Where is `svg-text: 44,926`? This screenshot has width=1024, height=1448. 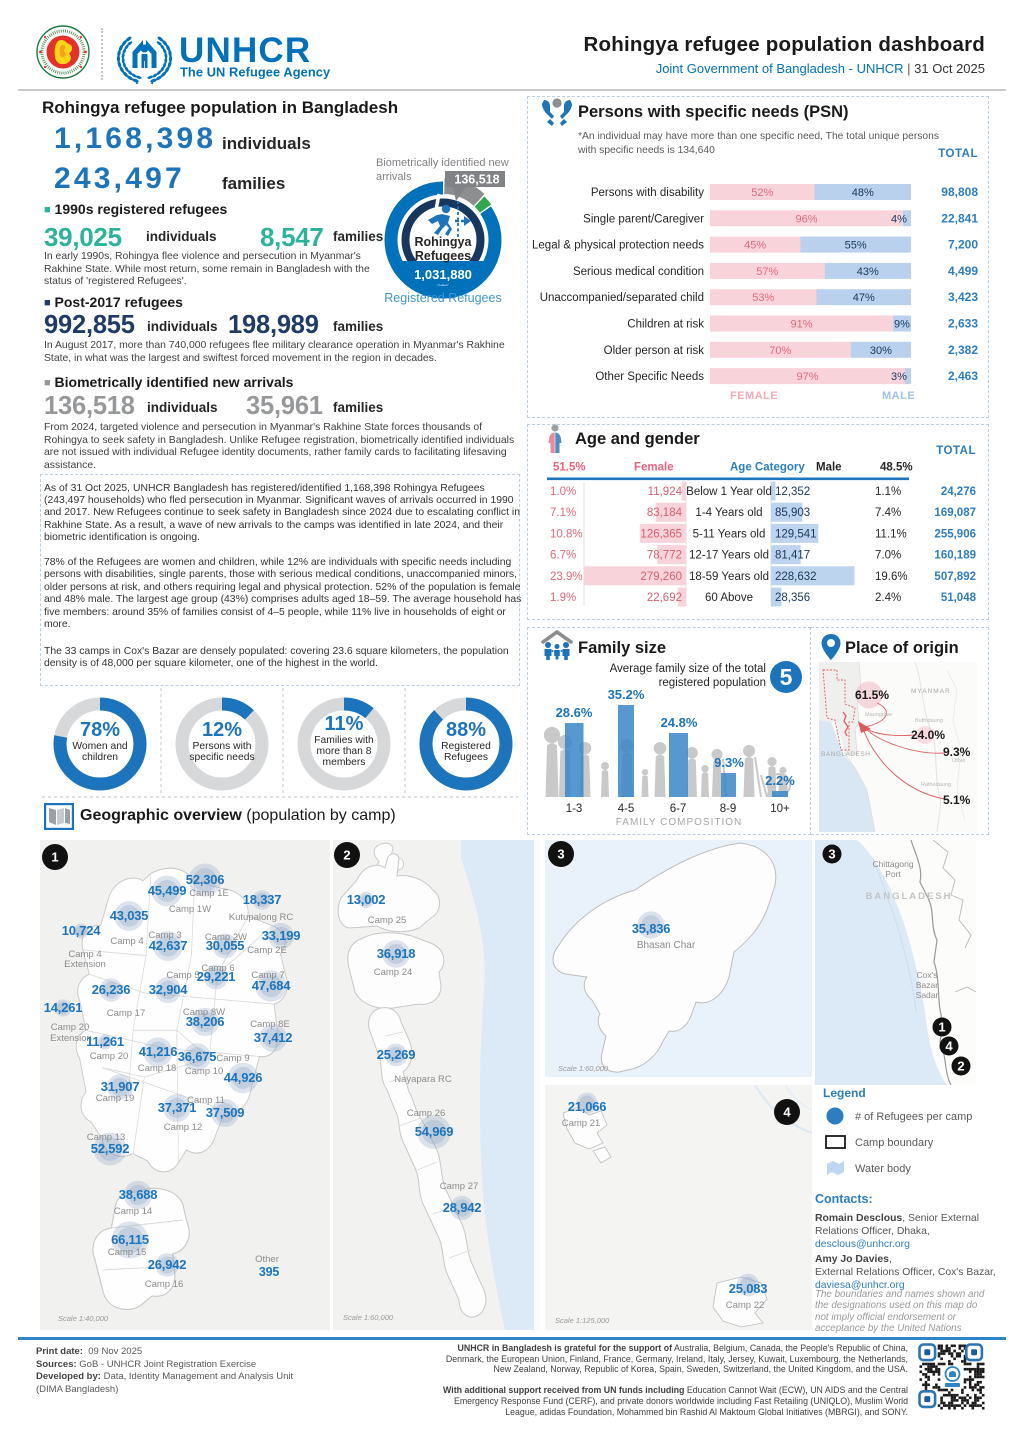 svg-text: 44,926 is located at coordinates (243, 1077).